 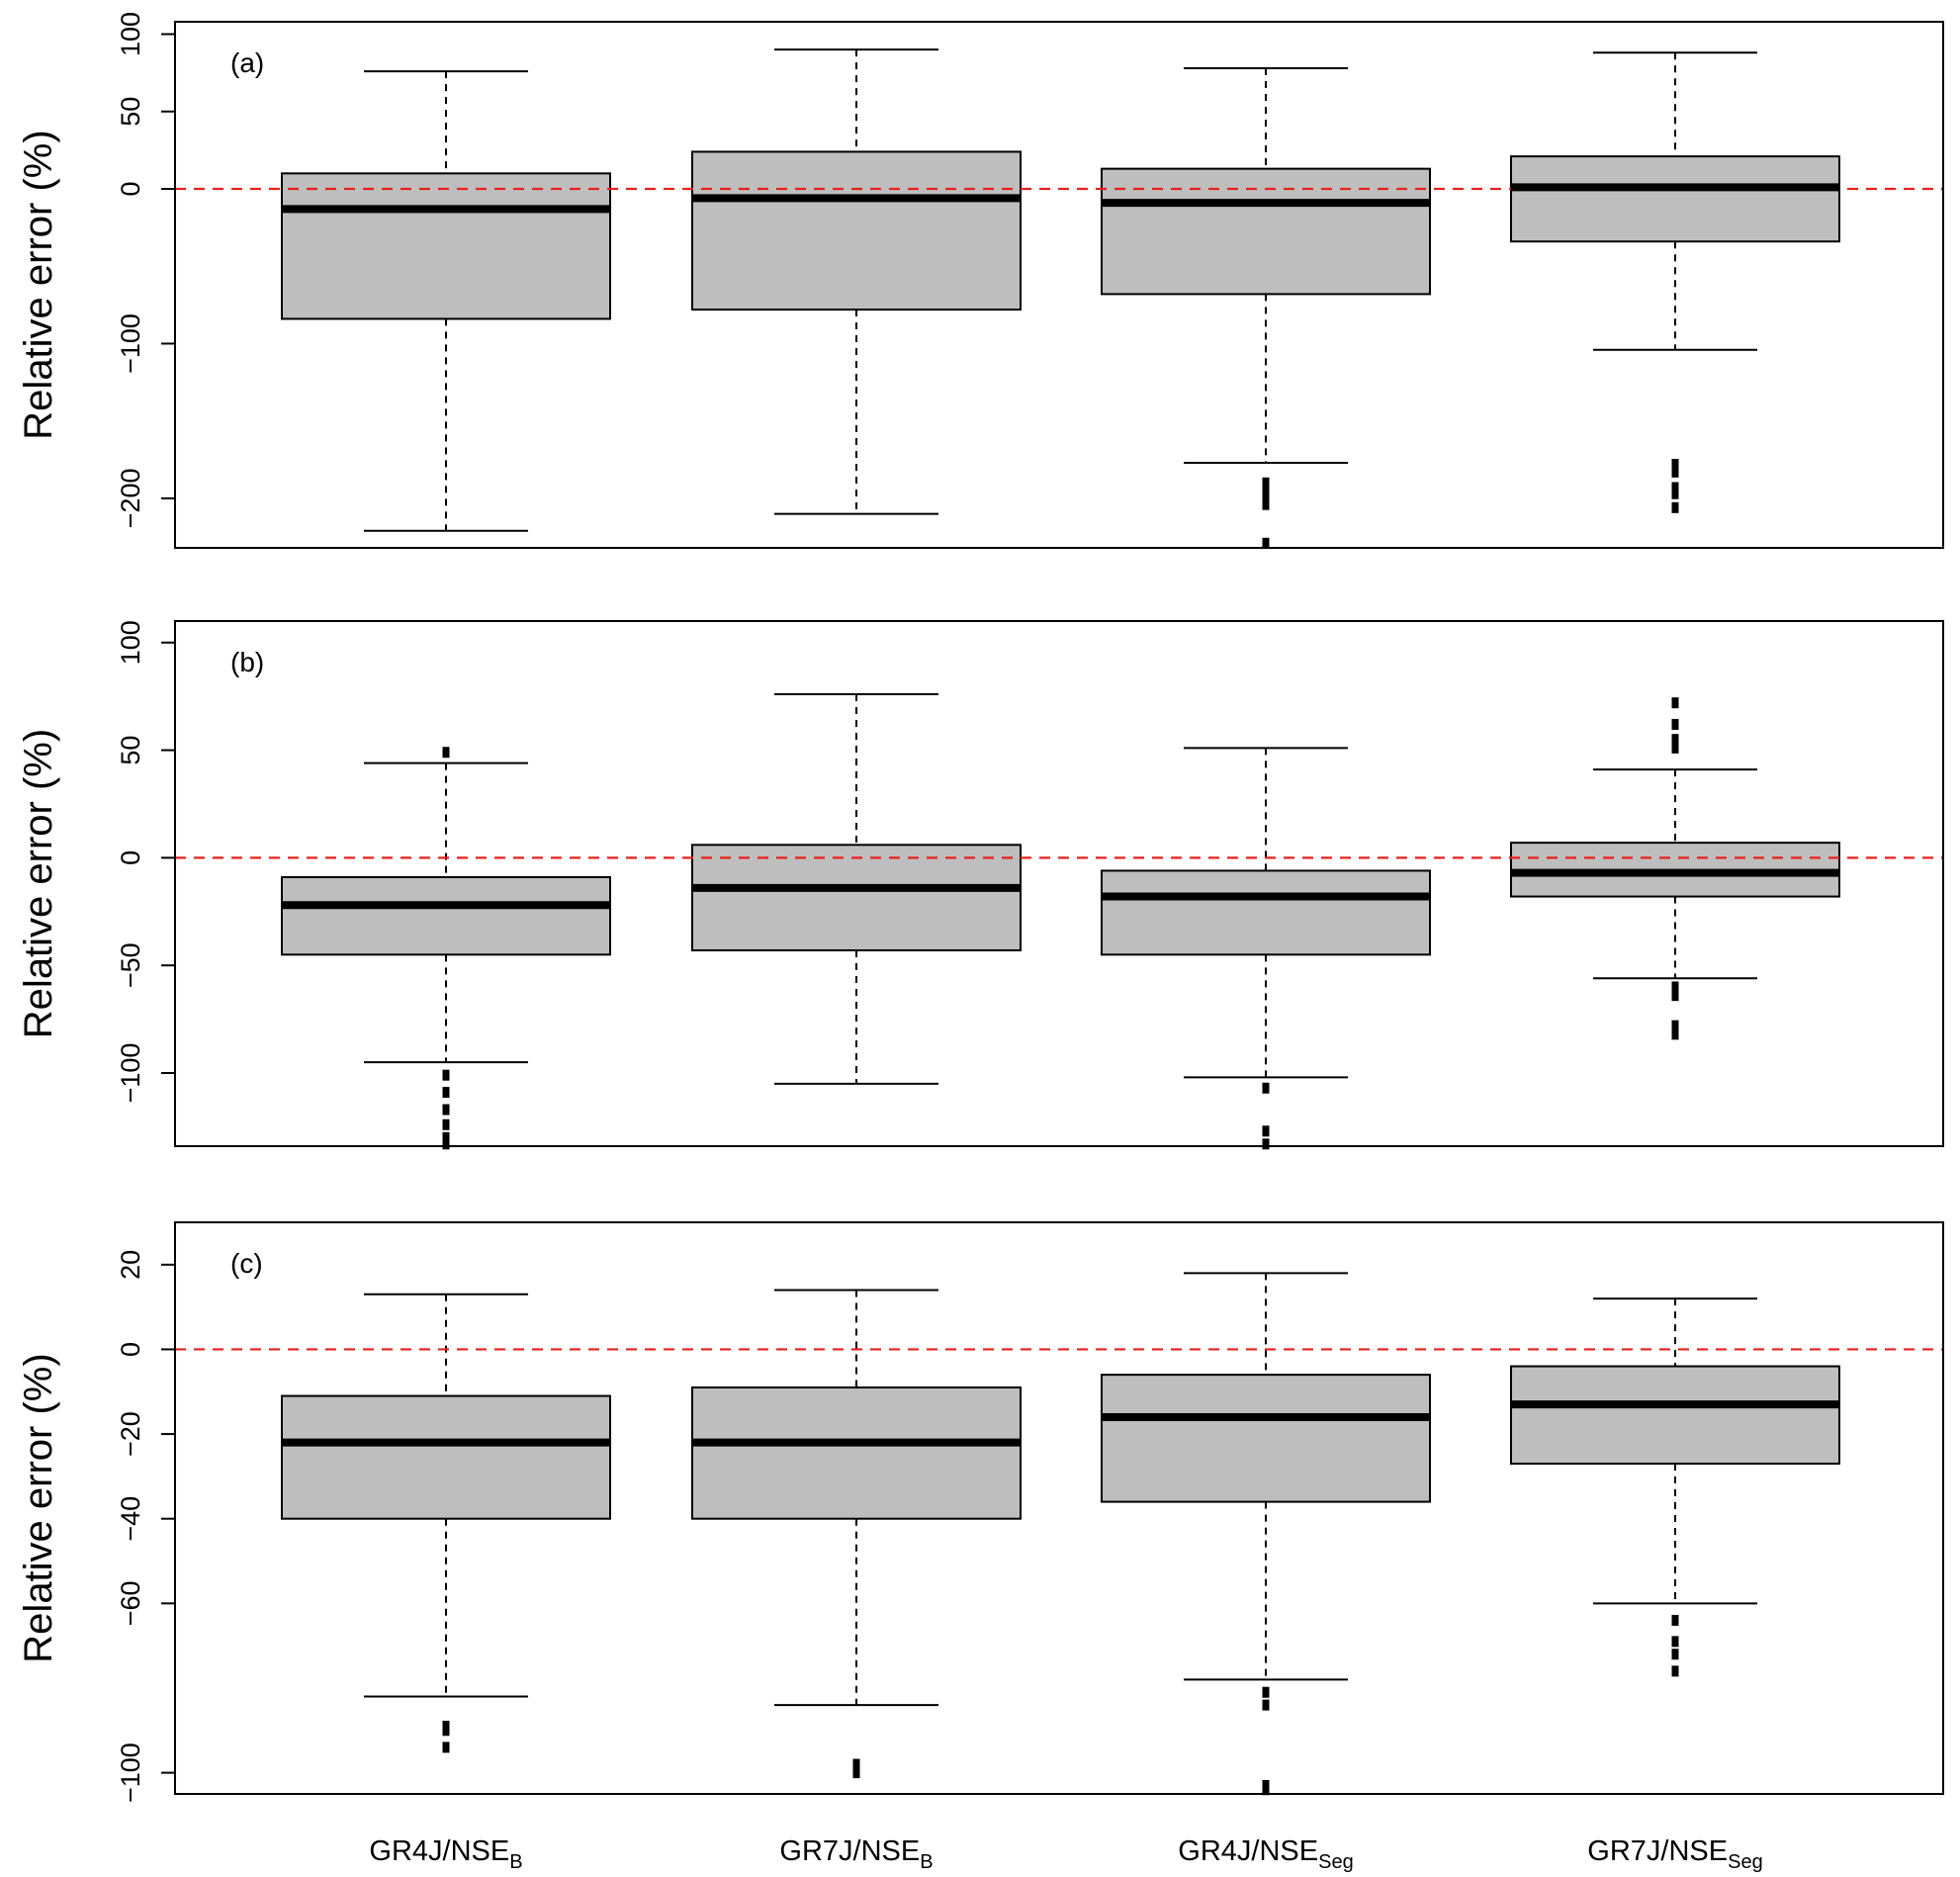 I want to click on y-tick-label: −50, so click(x=130, y=965).